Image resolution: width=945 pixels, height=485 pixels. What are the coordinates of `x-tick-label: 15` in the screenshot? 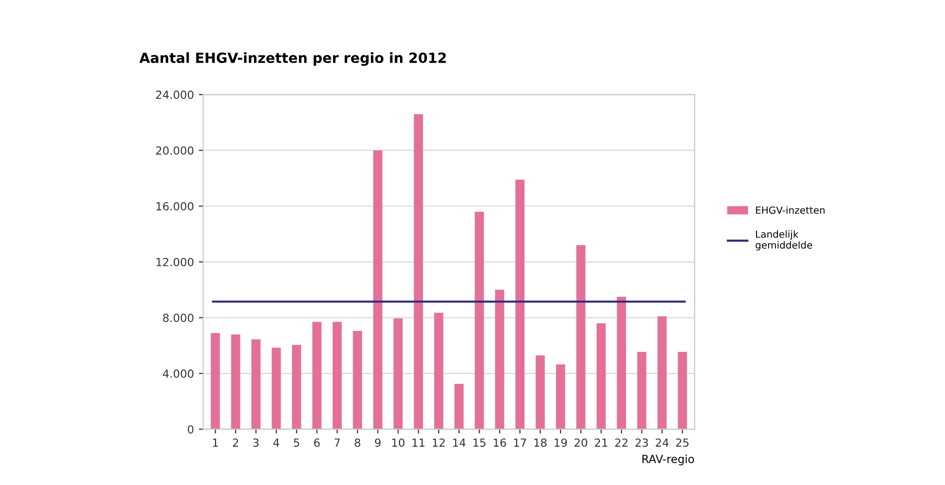 It's located at (479, 442).